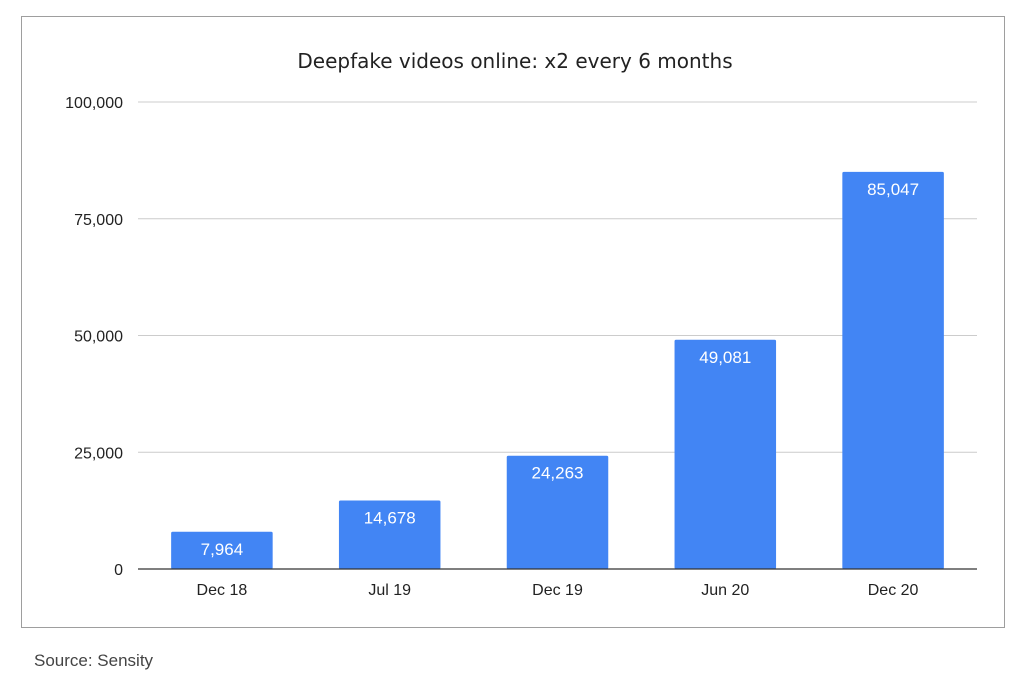 The width and height of the screenshot is (1024, 698). Describe the element at coordinates (98, 337) in the screenshot. I see `y-tick-label: 50,000` at that location.